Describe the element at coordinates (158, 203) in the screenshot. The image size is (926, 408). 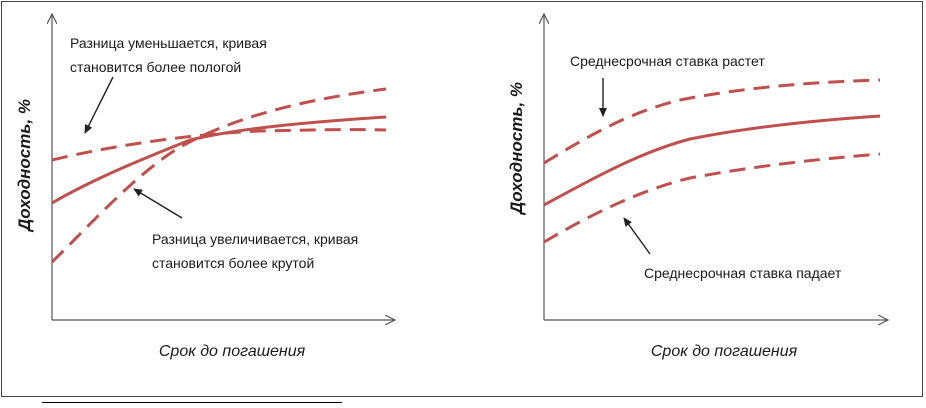
I see `left-bottom-arrow` at that location.